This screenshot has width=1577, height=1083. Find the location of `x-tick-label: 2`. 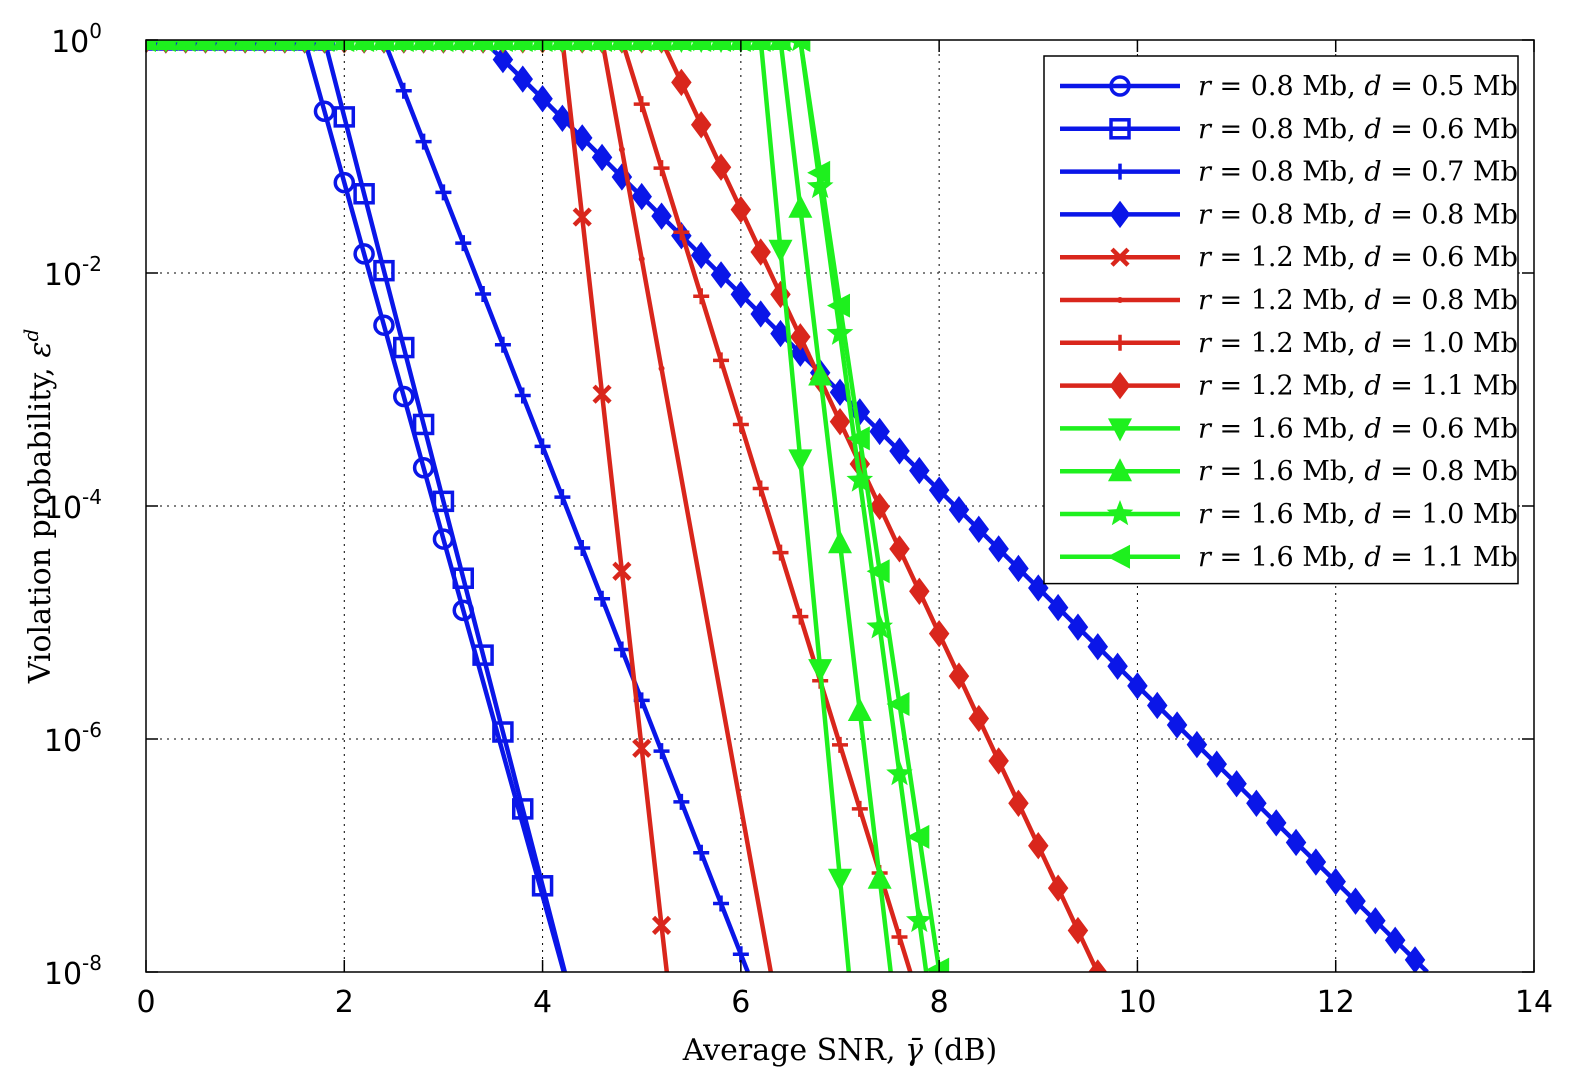

x-tick-label: 2 is located at coordinates (344, 1002).